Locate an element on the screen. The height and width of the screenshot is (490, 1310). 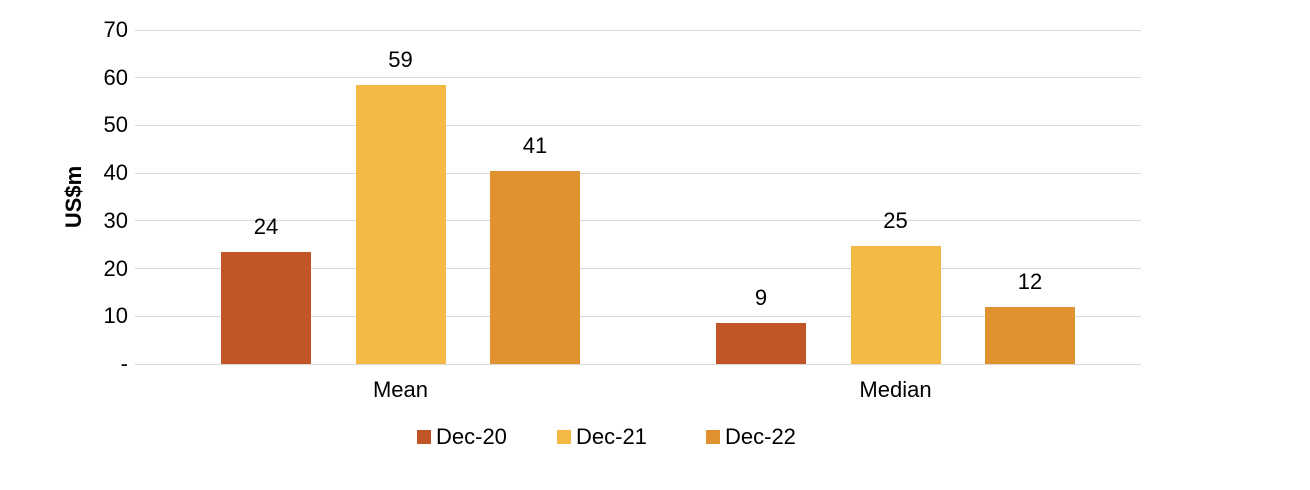
bar-dec-22-median is located at coordinates (1030, 335).